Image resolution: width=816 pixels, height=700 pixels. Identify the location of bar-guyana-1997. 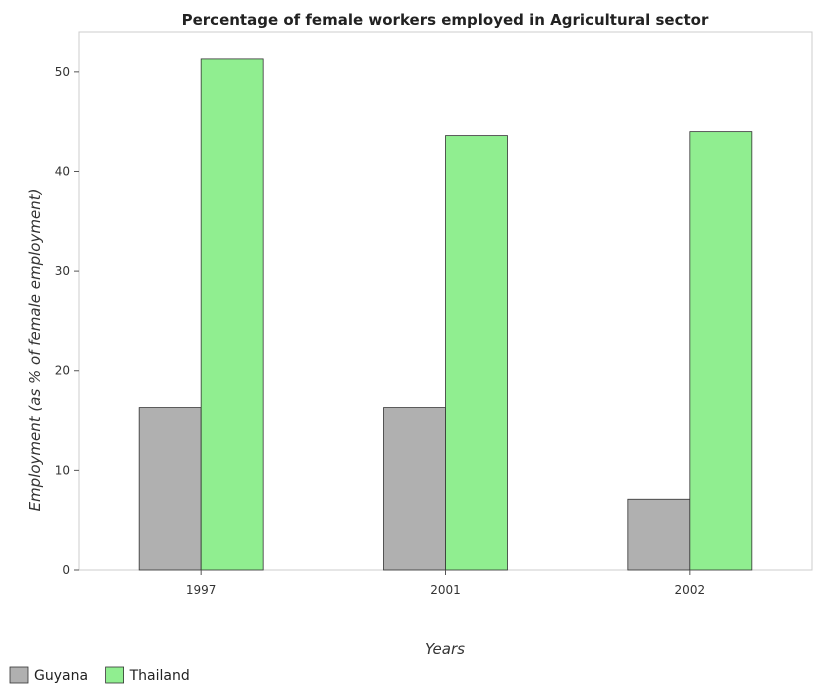
(170, 489).